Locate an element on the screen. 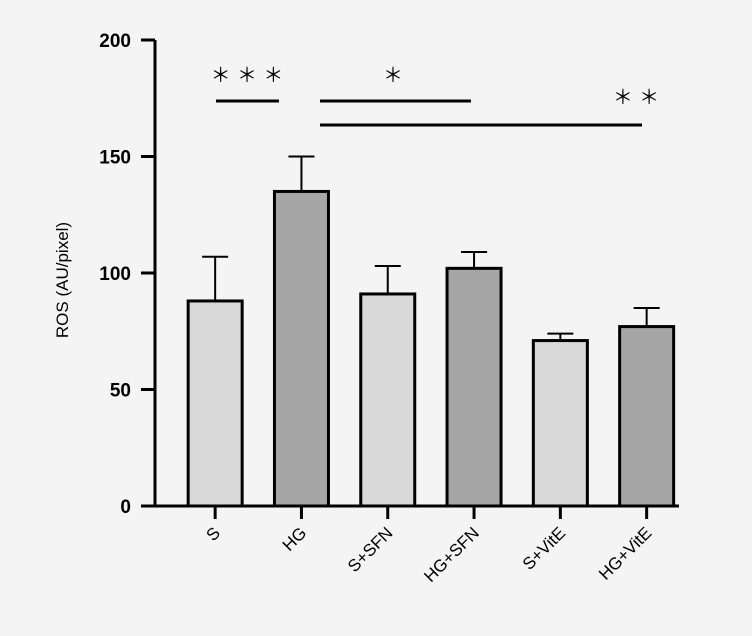  y-axis-title: ROS (AU/pixel) is located at coordinates (62, 280).